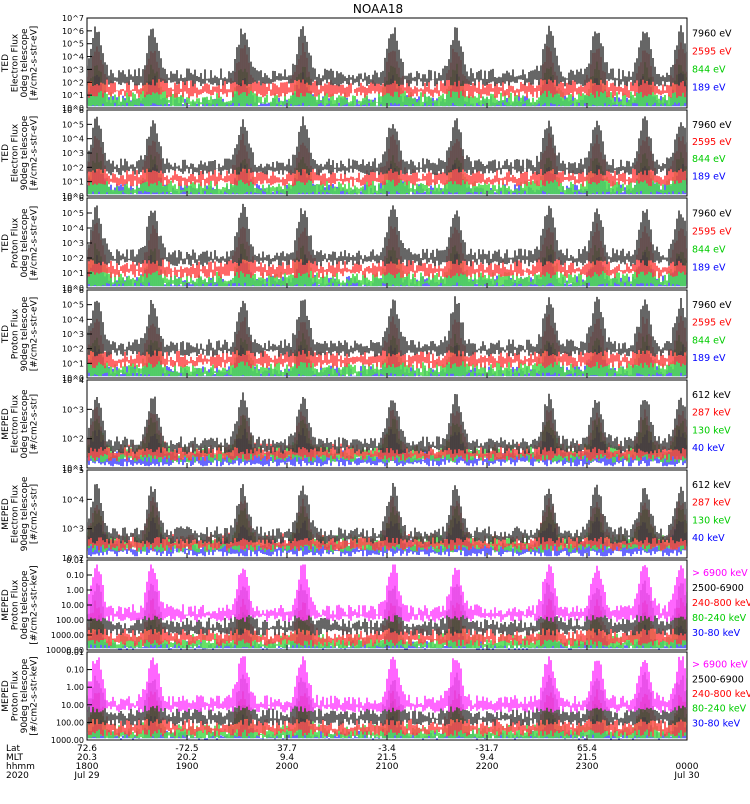 This screenshot has width=750, height=804. Describe the element at coordinates (86, 776) in the screenshot. I see `x-tick-label: Jul 29` at that location.